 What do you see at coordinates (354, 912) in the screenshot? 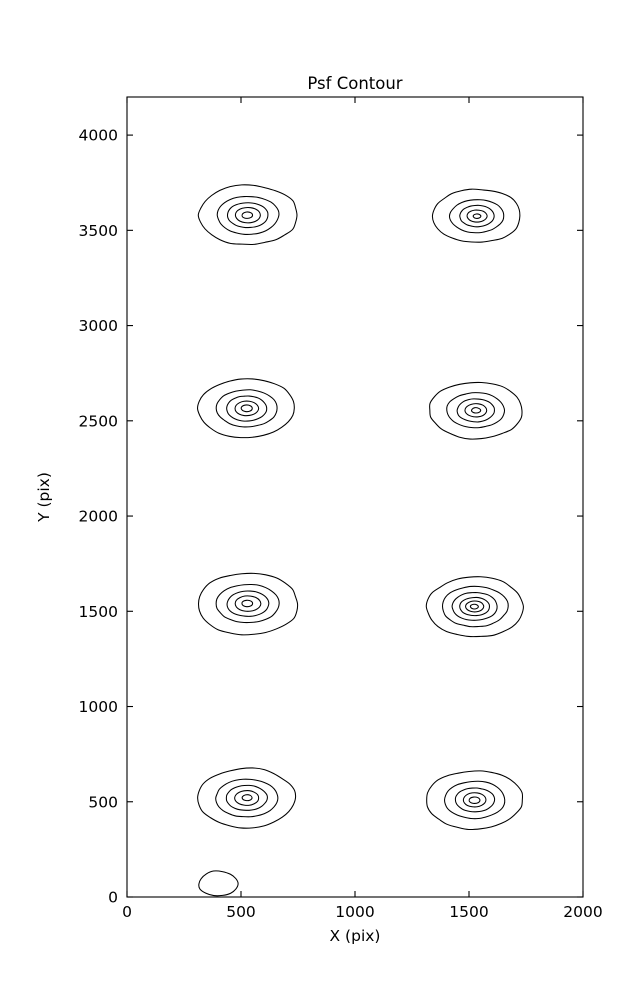
I see `x-tick-label: 1000` at bounding box center [354, 912].